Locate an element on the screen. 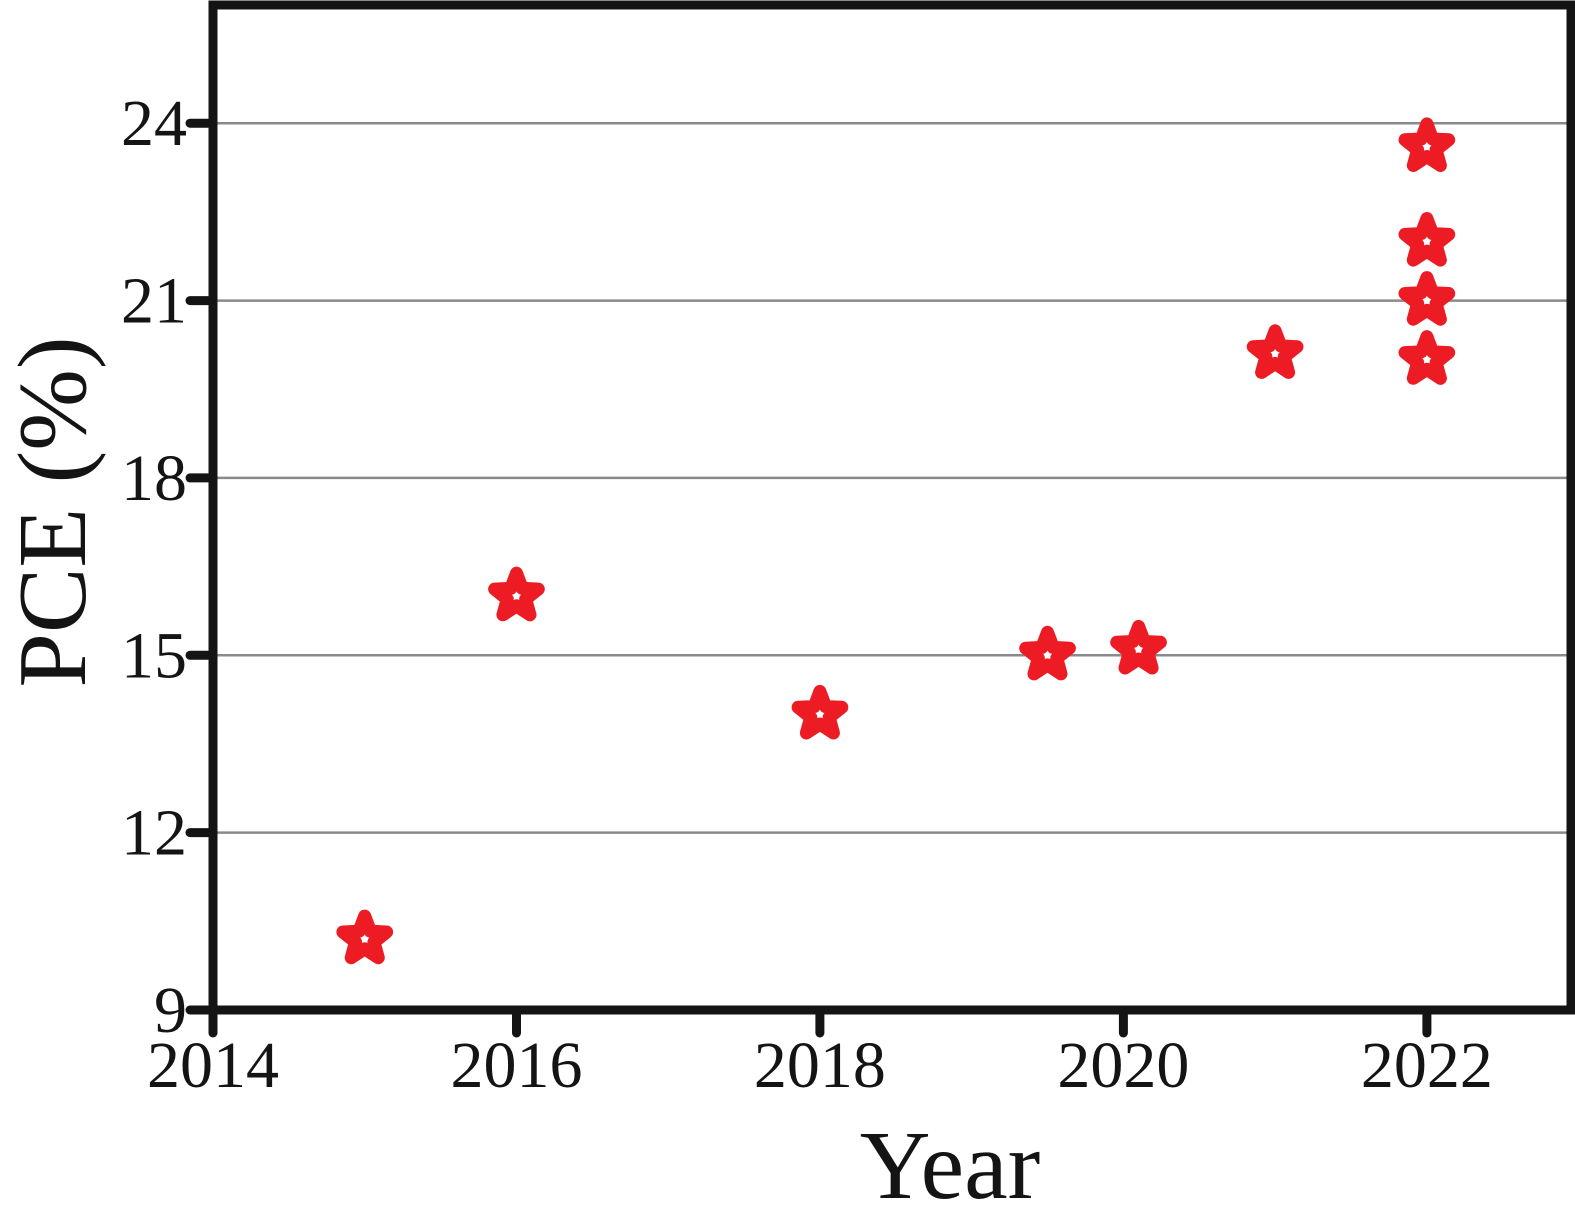 This screenshot has width=1575, height=1218. y-tick-label: 18 is located at coordinates (154, 478).